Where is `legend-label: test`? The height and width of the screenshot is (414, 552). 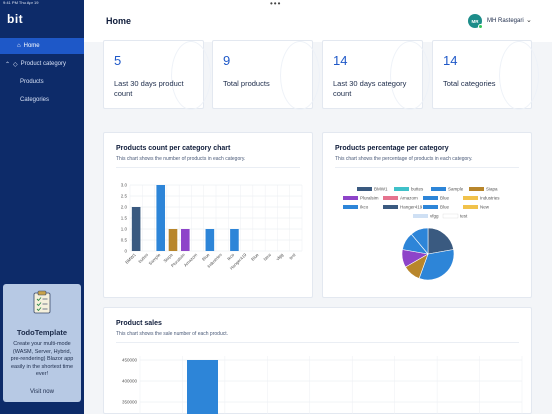 legend-label: test is located at coordinates (464, 216).